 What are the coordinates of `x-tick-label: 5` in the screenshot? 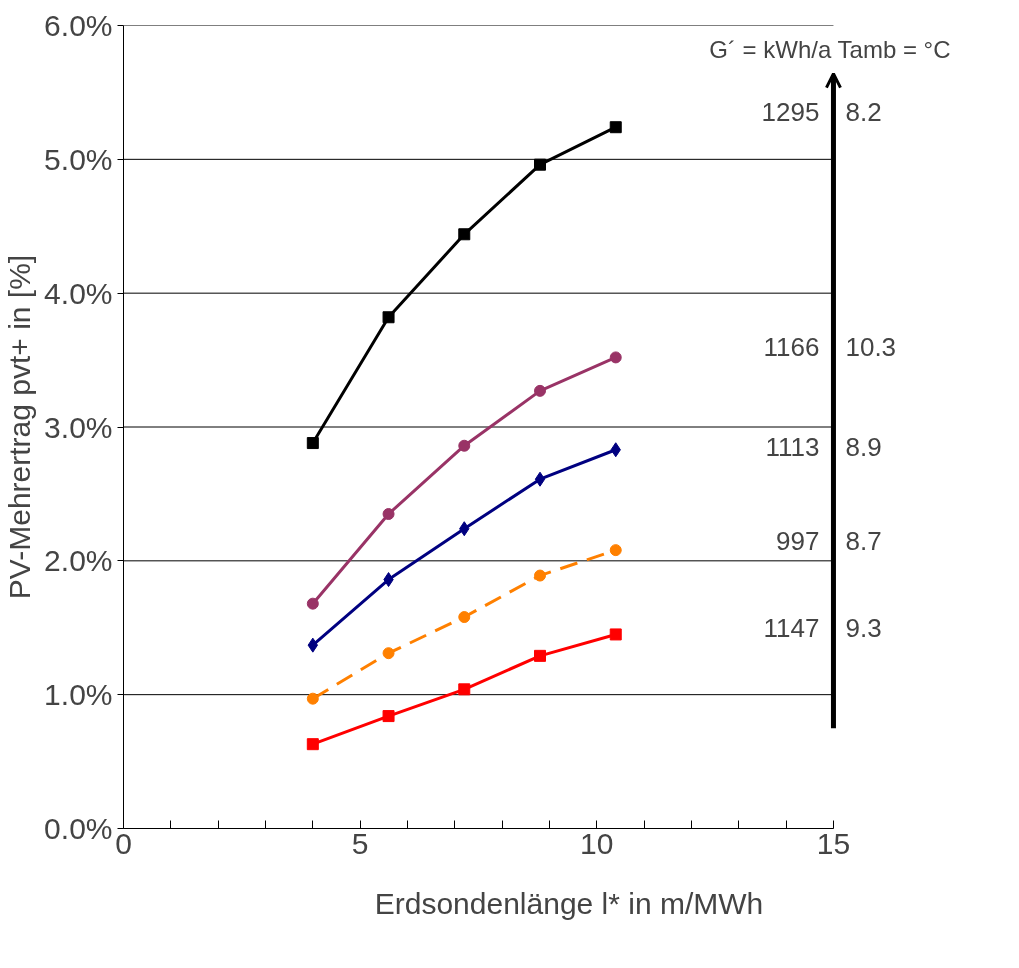 It's located at (360, 843).